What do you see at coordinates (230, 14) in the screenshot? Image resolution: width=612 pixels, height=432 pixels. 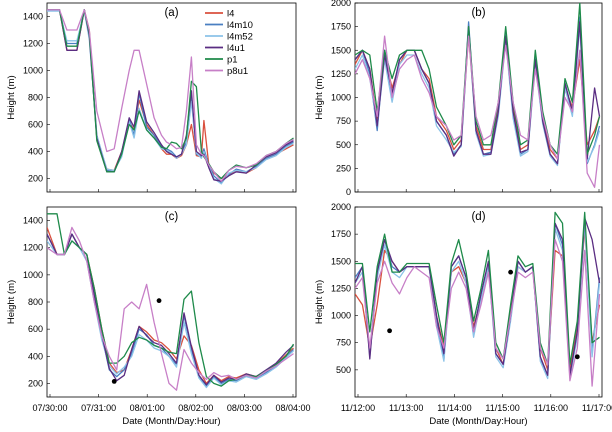 I see `legend-label: l4` at bounding box center [230, 14].